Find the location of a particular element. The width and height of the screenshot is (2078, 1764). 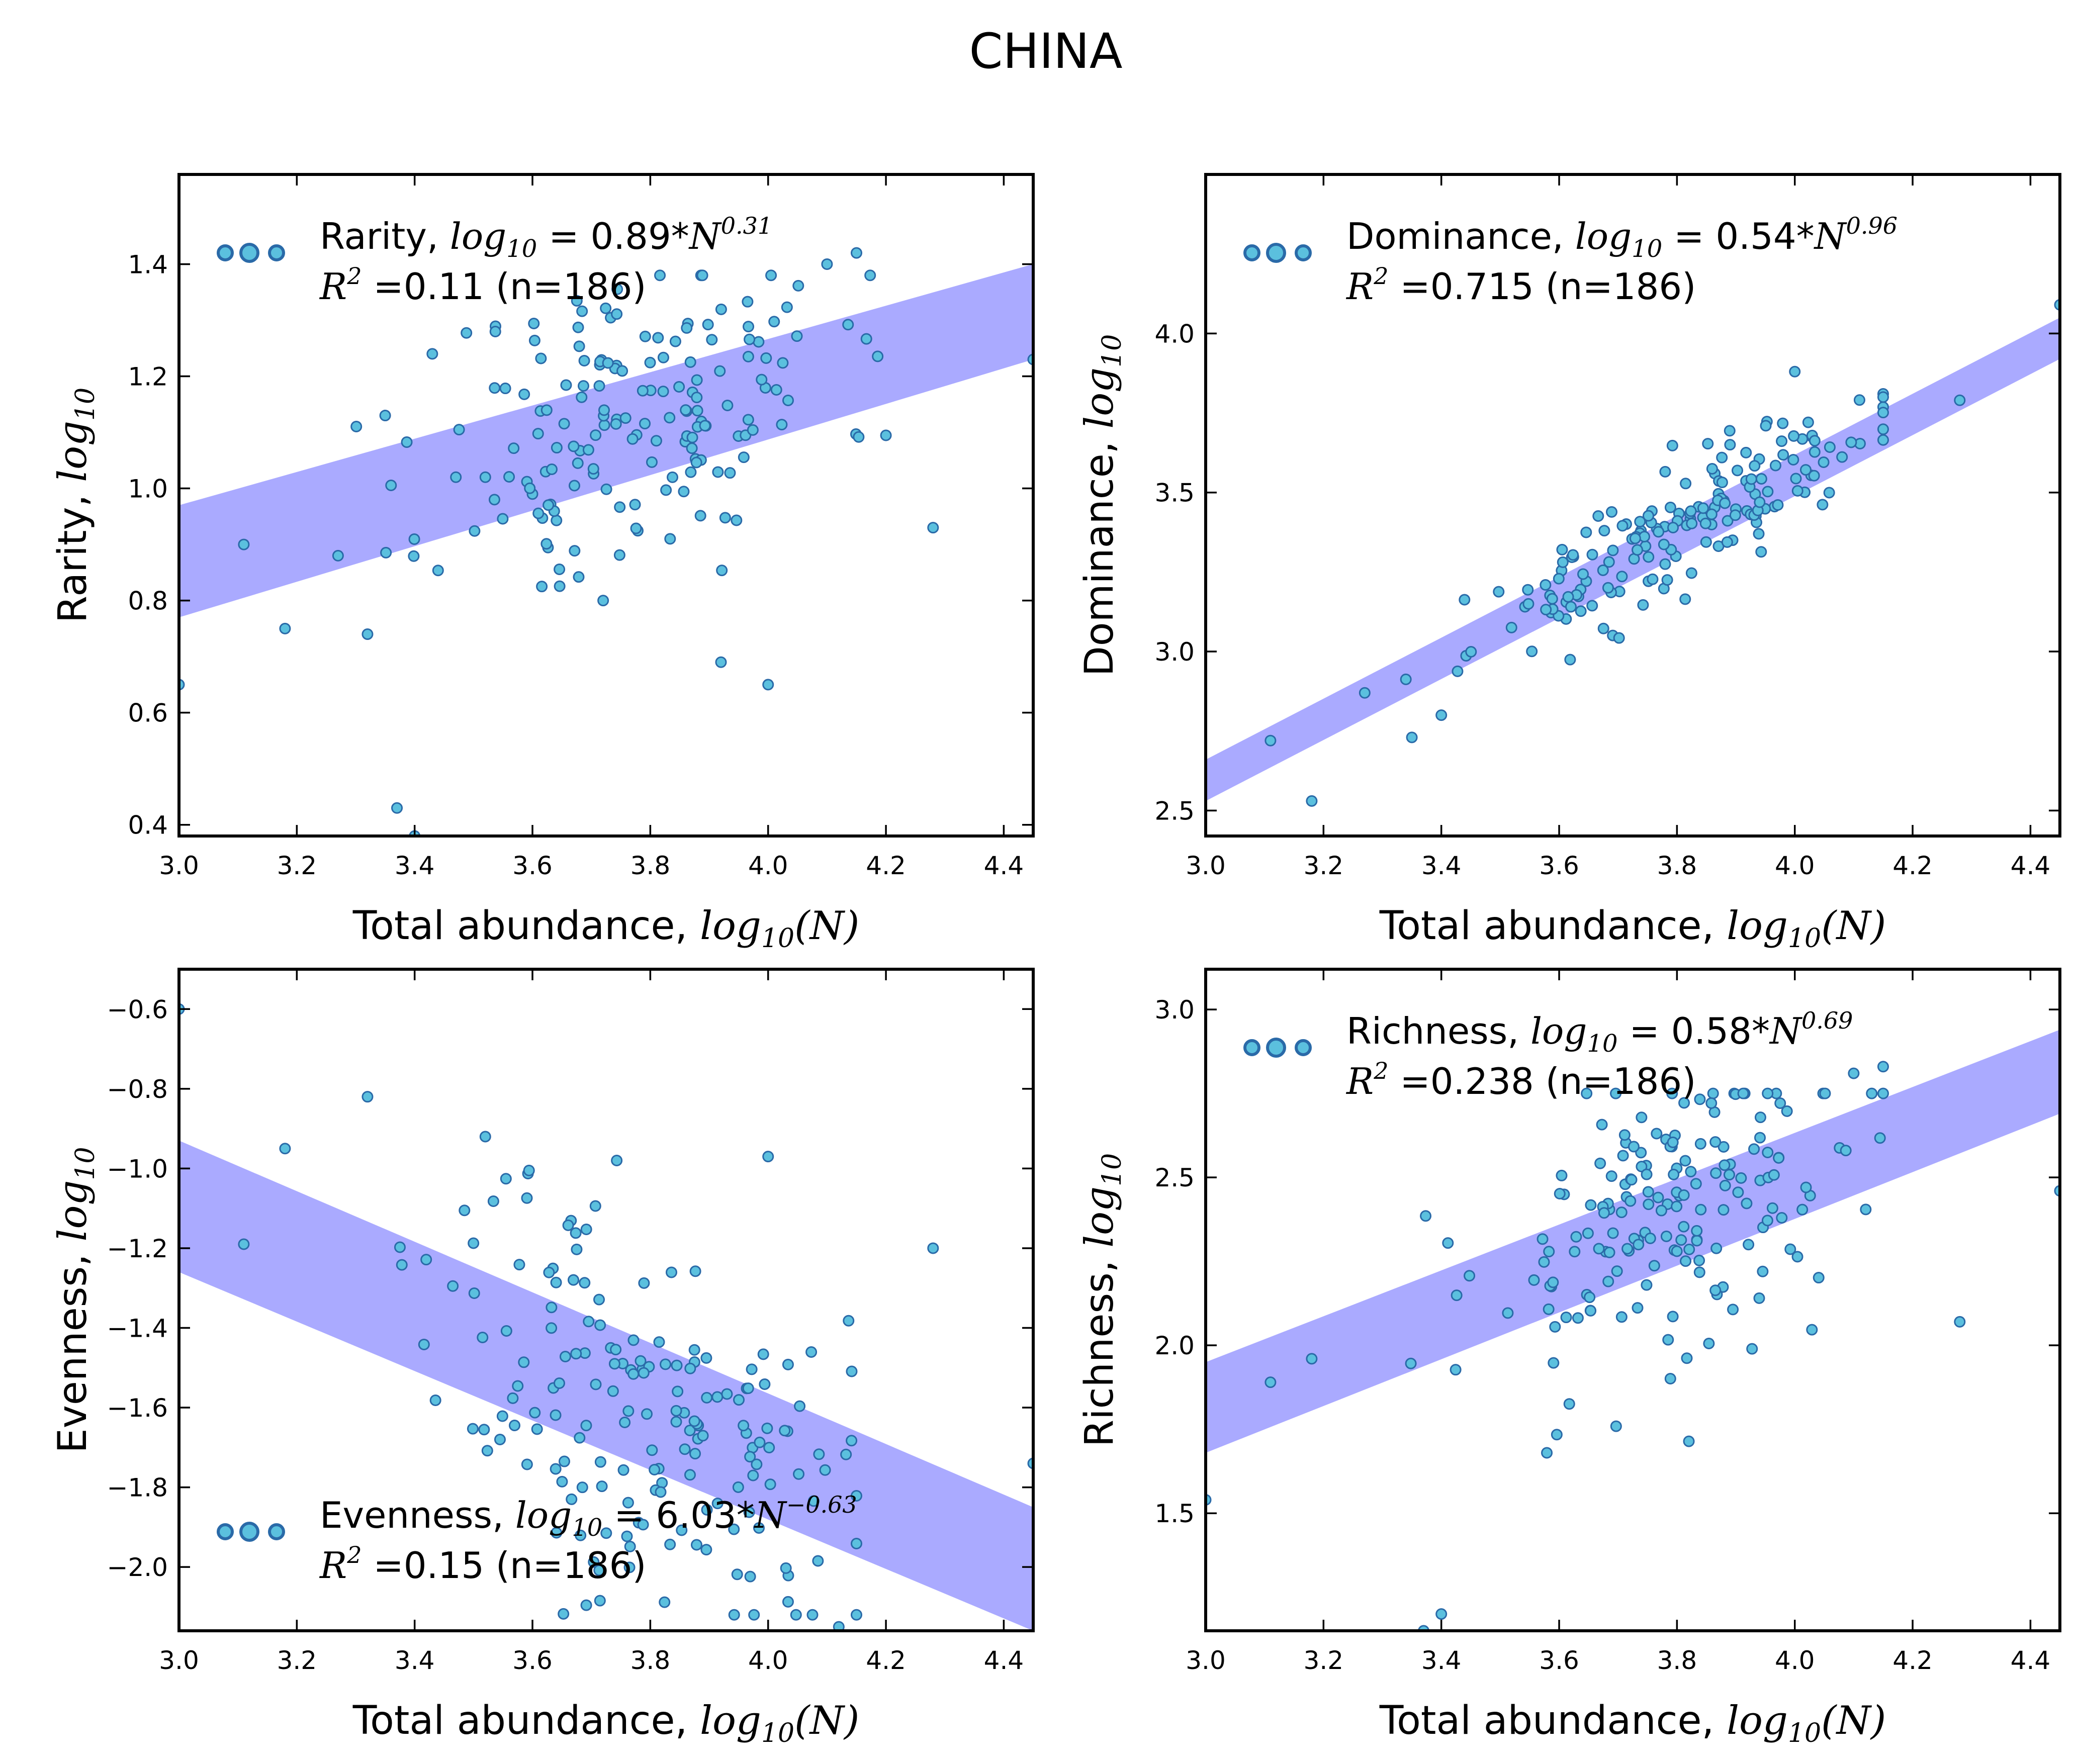

x-tick-label: 4.4 is located at coordinates (1004, 1660).